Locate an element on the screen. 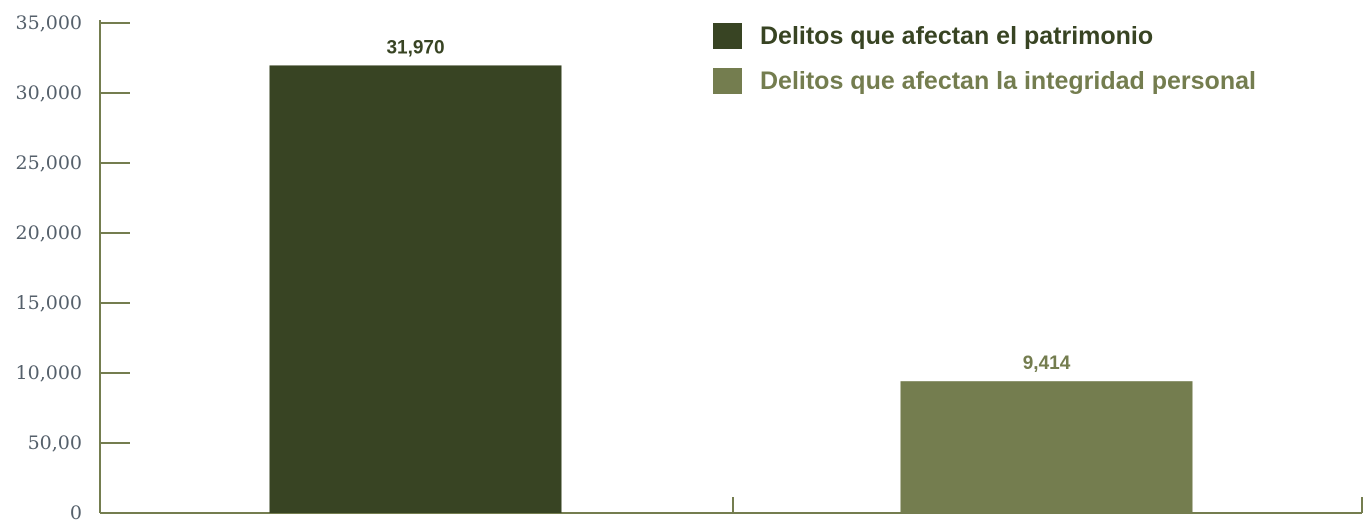 This screenshot has width=1367, height=523. y-tick-label: 0 is located at coordinates (76, 512).